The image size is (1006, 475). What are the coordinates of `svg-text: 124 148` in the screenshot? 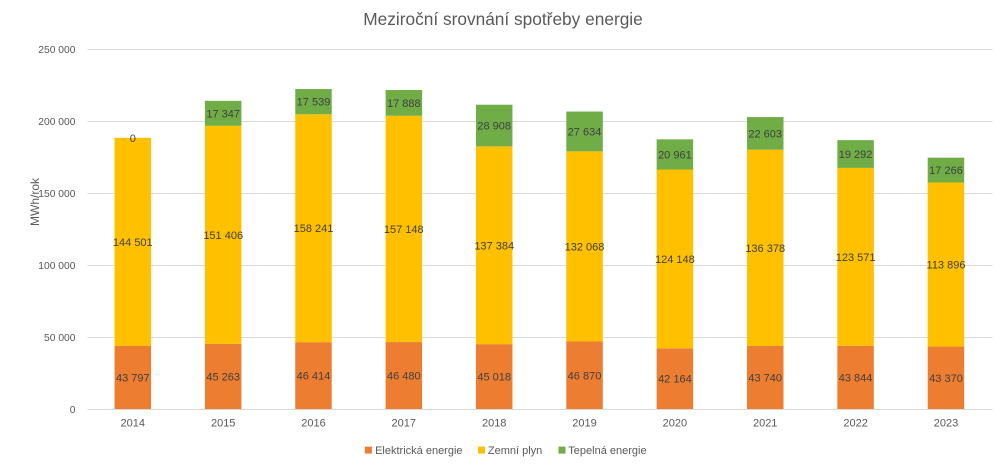 It's located at (675, 260).